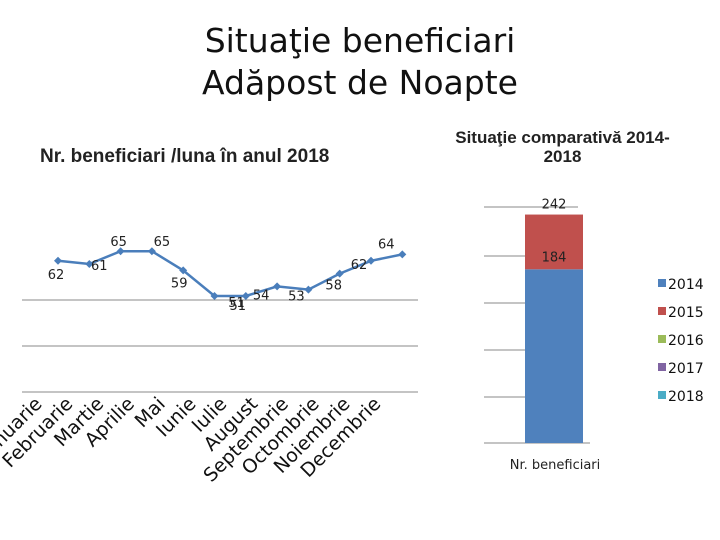 The image size is (720, 540). What do you see at coordinates (686, 285) in the screenshot?
I see `legend-label-2014: 2014` at bounding box center [686, 285].